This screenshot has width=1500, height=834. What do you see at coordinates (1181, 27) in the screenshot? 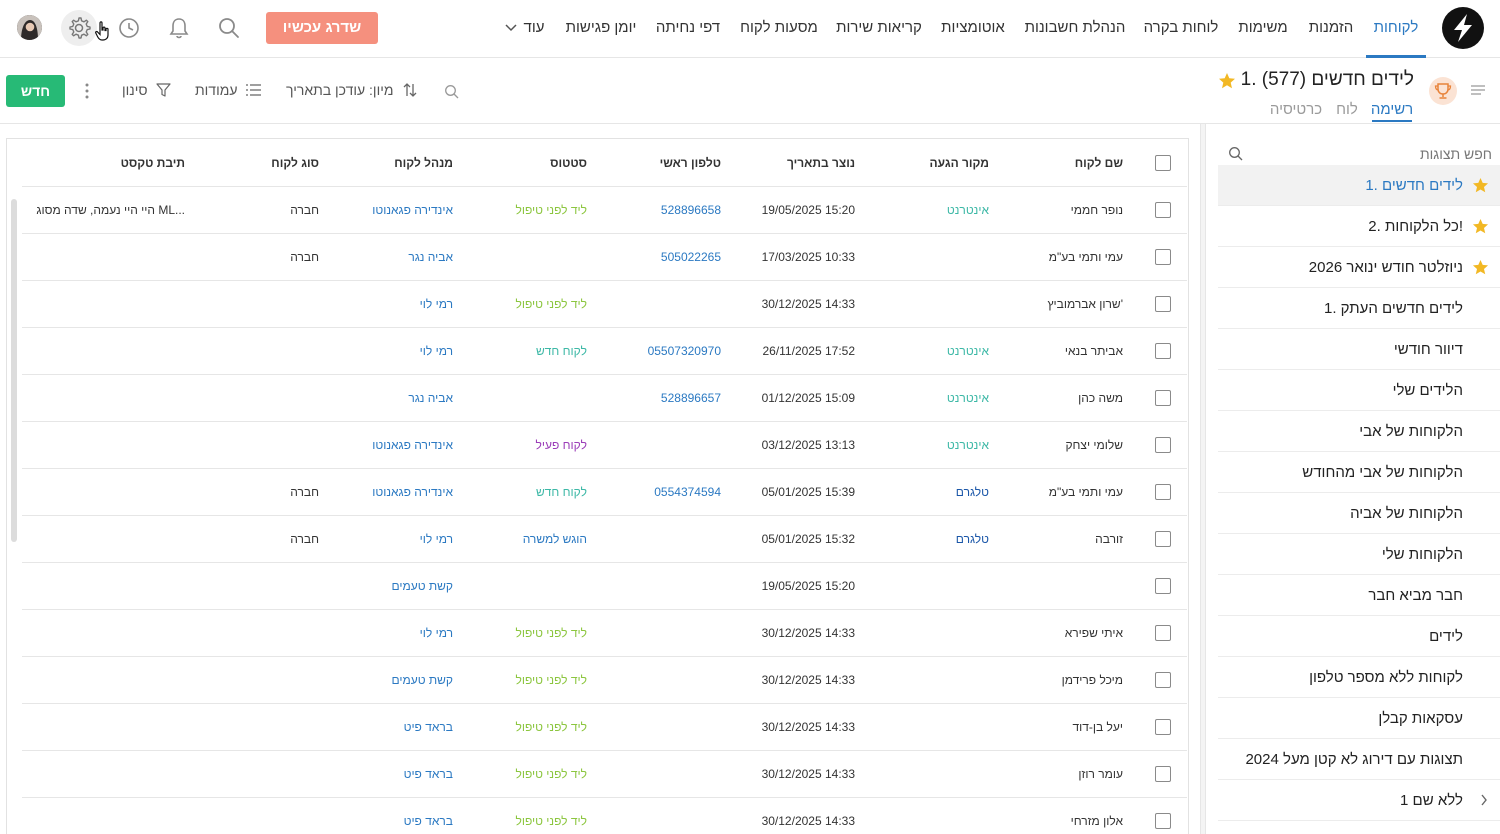
I see `nav-dashboards: לוחות בקרה` at bounding box center [1181, 27].